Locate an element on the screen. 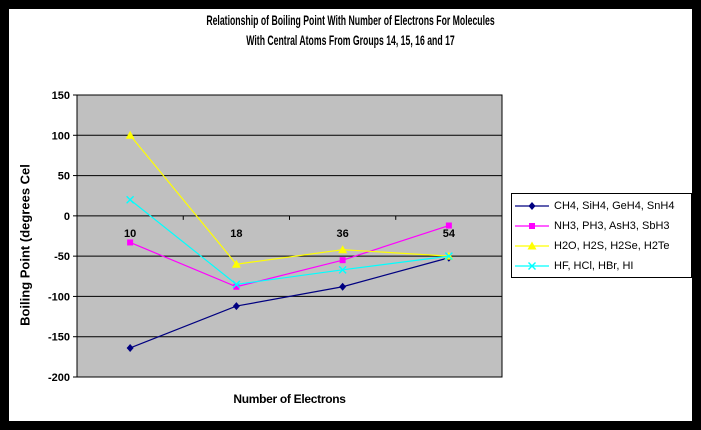 The width and height of the screenshot is (701, 430). y-tick-label: -100 is located at coordinates (59, 297).